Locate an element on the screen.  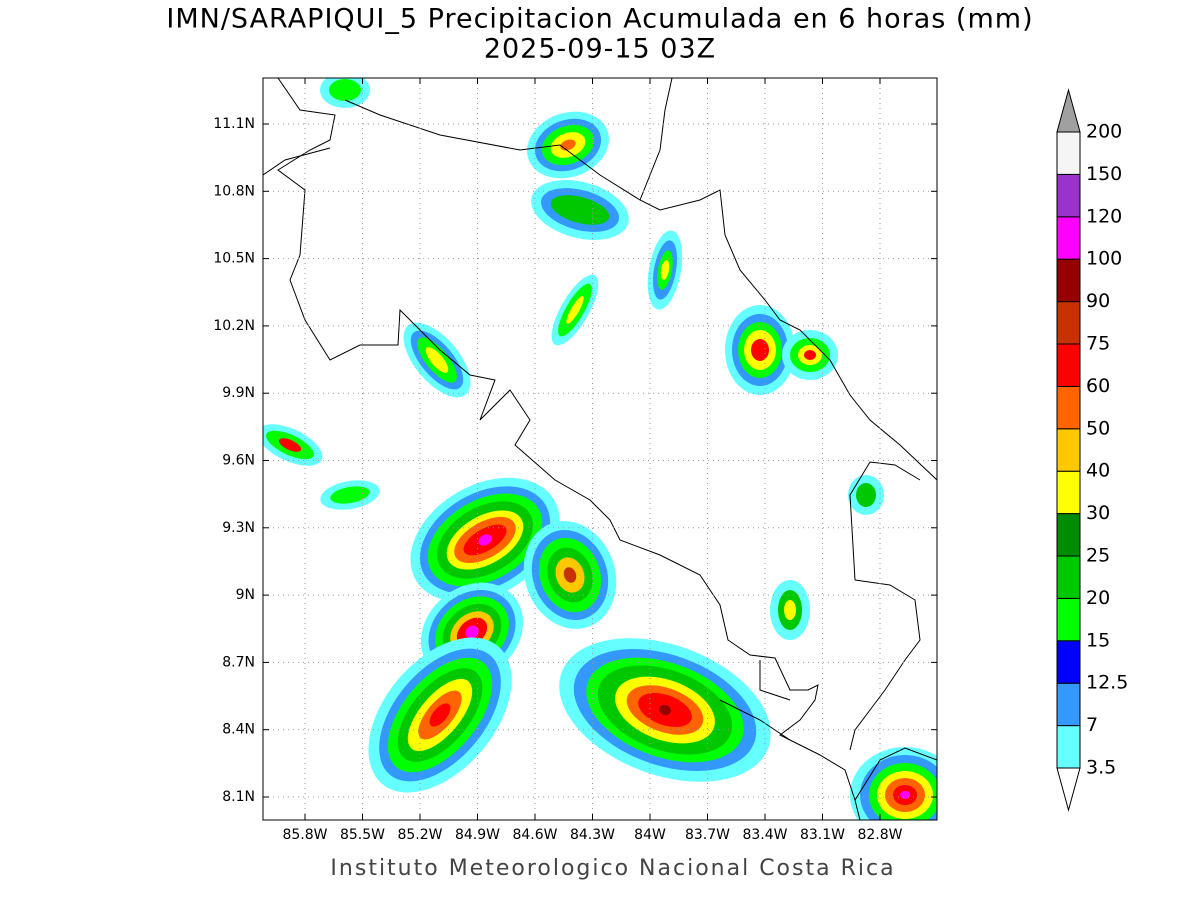
colorbar-label: 200 is located at coordinates (1104, 132).